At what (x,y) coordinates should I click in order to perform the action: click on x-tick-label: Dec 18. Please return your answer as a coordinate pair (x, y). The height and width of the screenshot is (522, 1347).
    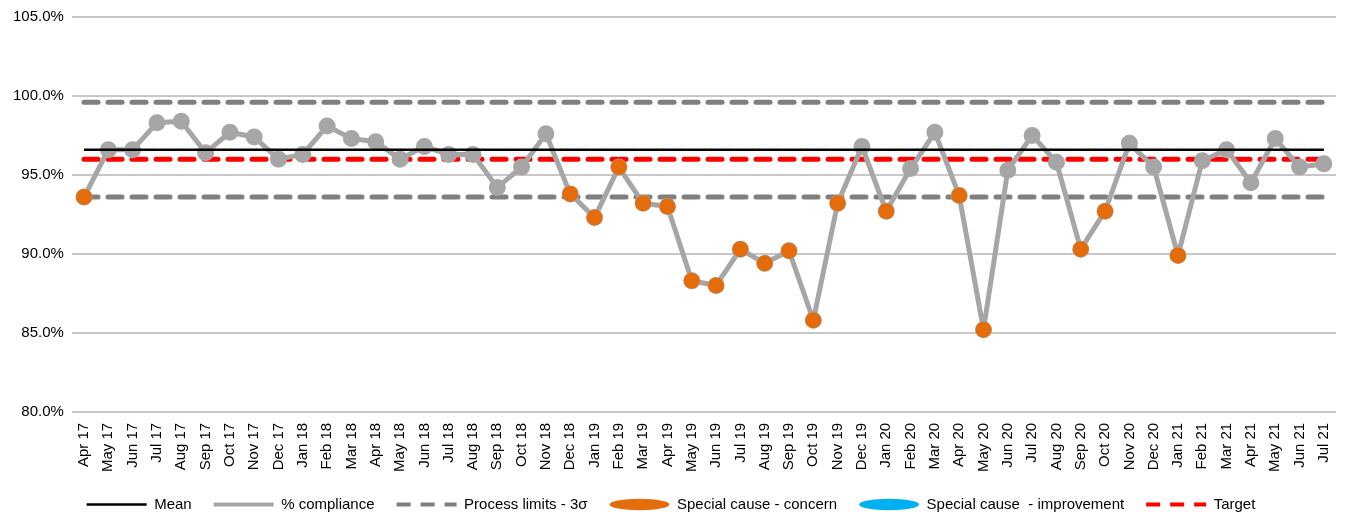
    Looking at the image, I should click on (569, 446).